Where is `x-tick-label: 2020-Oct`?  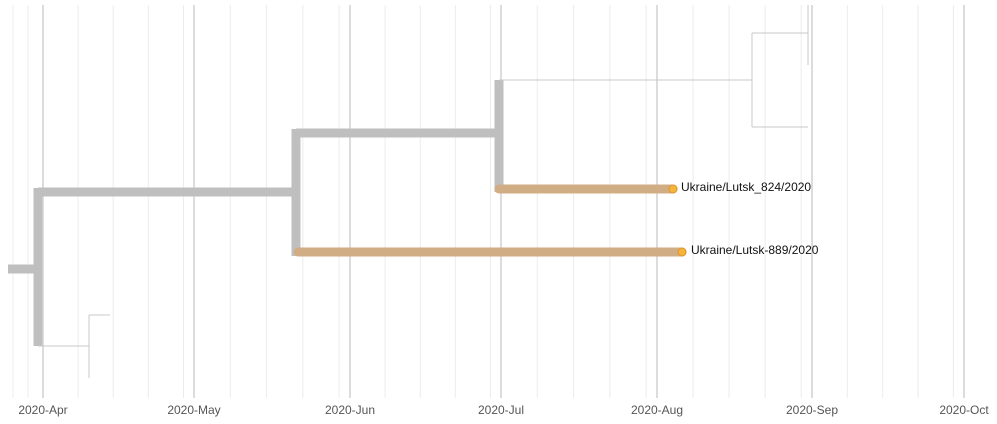 x-tick-label: 2020-Oct is located at coordinates (964, 410).